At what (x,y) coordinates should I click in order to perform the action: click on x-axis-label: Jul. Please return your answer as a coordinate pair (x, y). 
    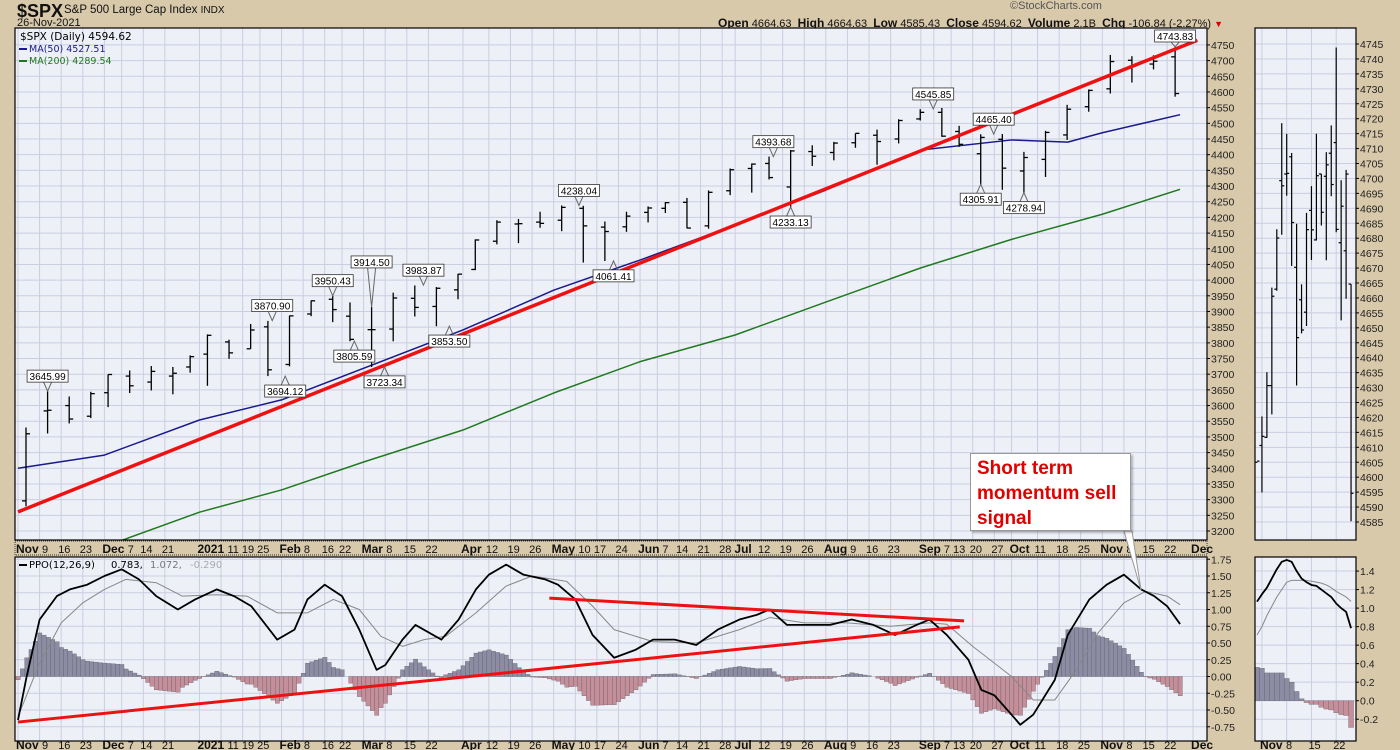
    Looking at the image, I should click on (742, 549).